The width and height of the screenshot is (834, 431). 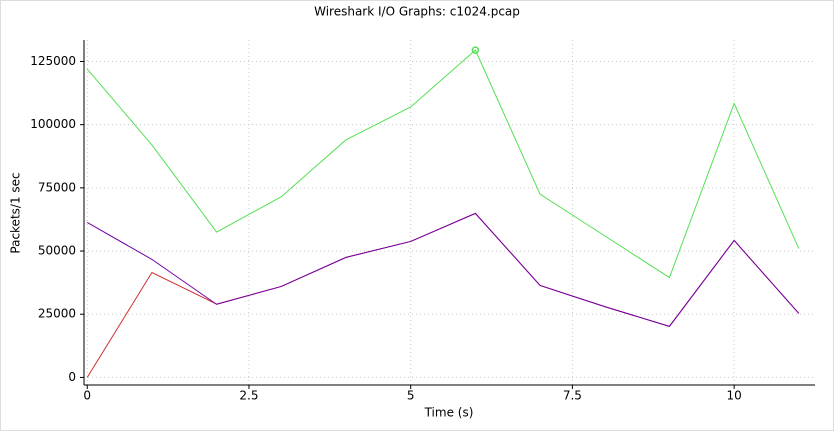 What do you see at coordinates (72, 377) in the screenshot?
I see `y-tick-label: 0` at bounding box center [72, 377].